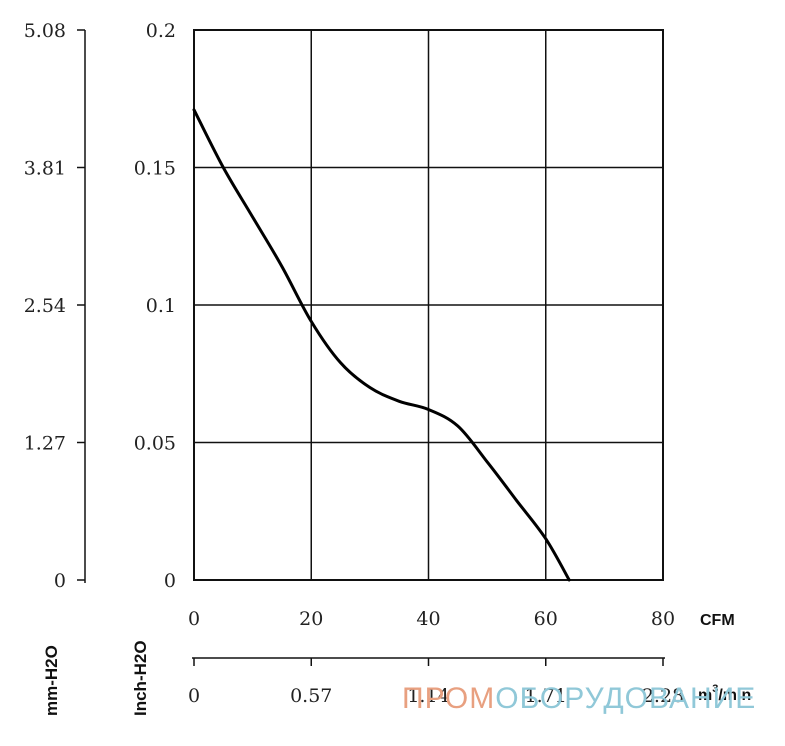 This screenshot has width=785, height=746. What do you see at coordinates (311, 696) in the screenshot?
I see `m3min-tick-label: 0.57` at bounding box center [311, 696].